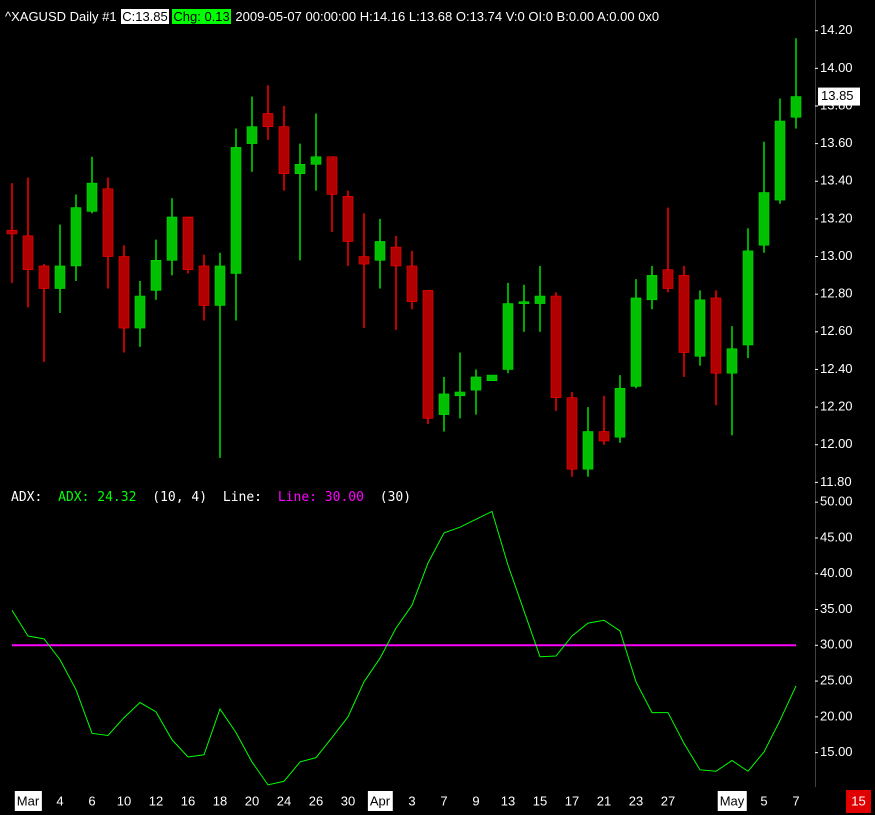 The image size is (875, 815). What do you see at coordinates (540, 800) in the screenshot?
I see `x-tick-label: 15` at bounding box center [540, 800].